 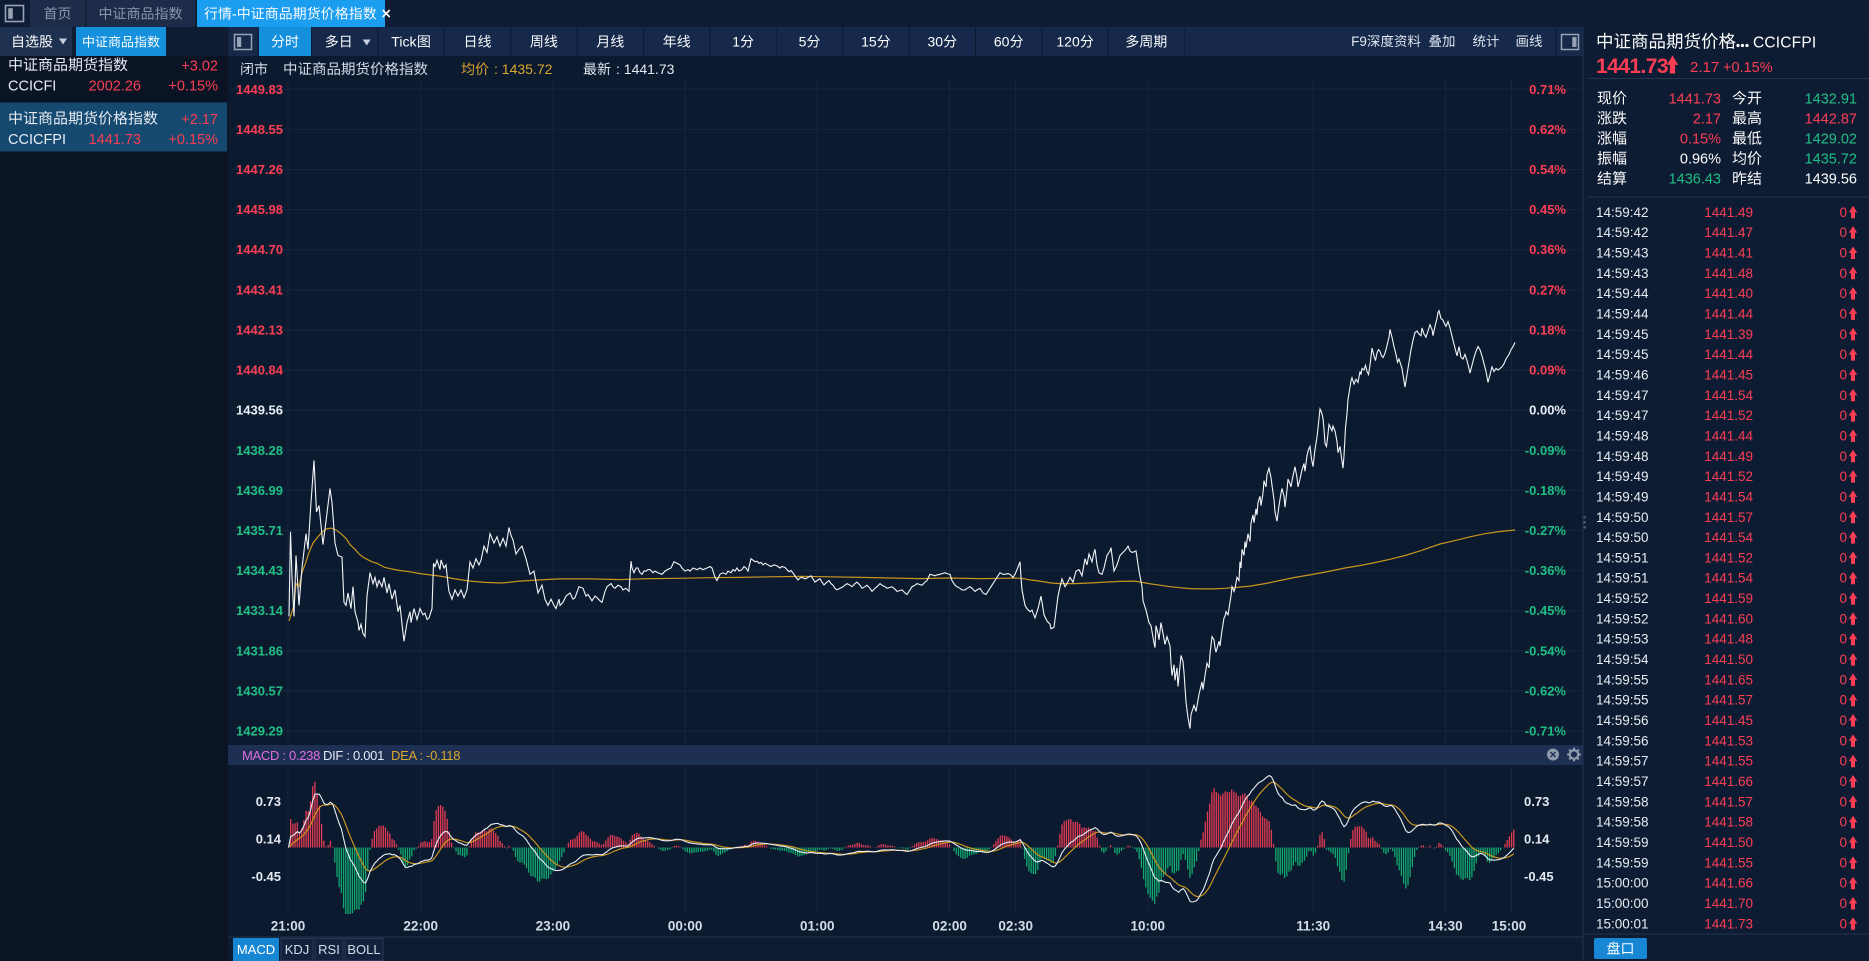 I want to click on svg-text: 14:59:45, so click(x=1622, y=334).